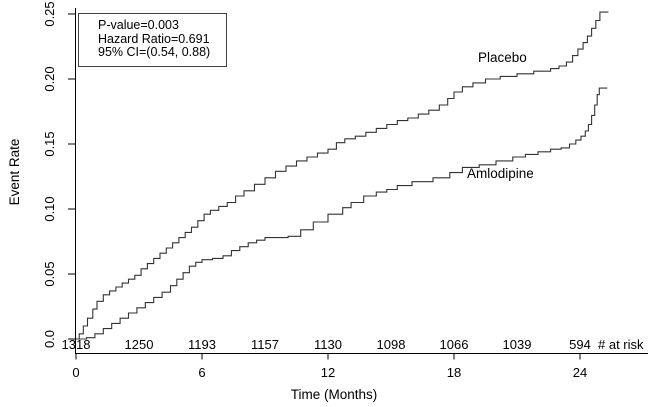 Image resolution: width=654 pixels, height=407 pixels. What do you see at coordinates (154, 52) in the screenshot?
I see `confidence-interval-text: 95% CI=(0.54, 0.88)` at bounding box center [154, 52].